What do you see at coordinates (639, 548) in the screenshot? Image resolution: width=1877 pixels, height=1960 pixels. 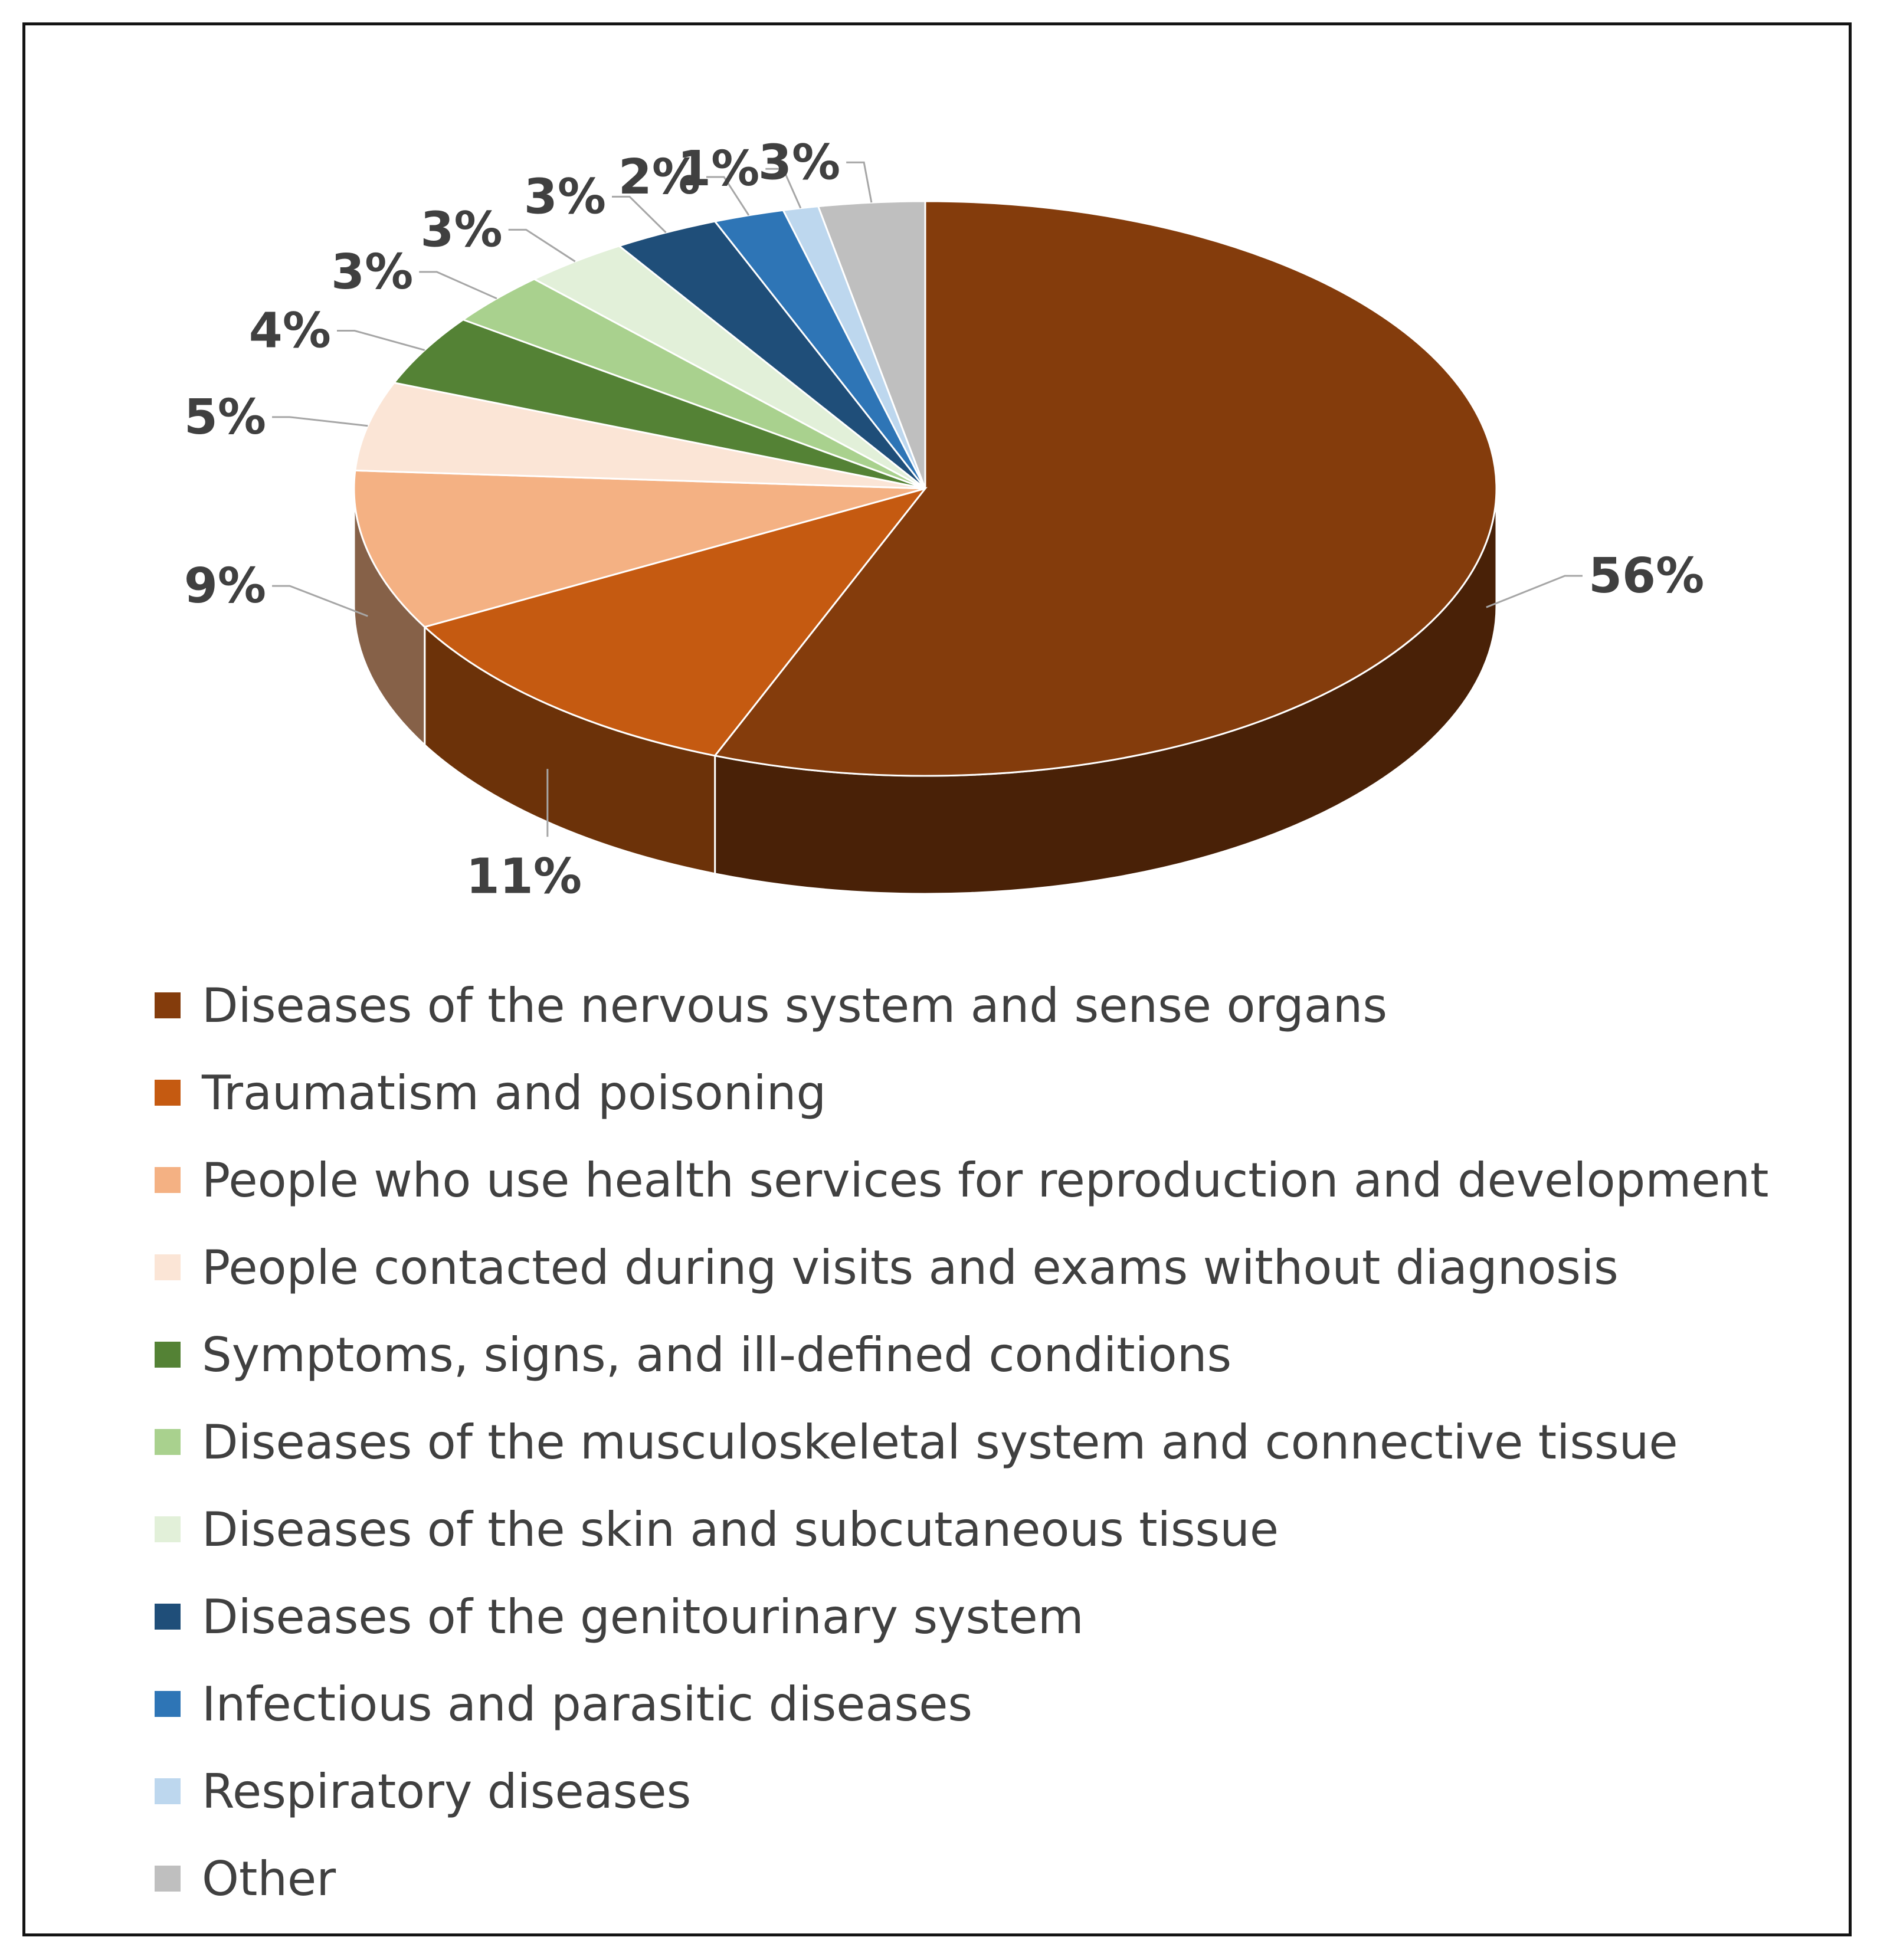 I see `pie-slice-people-who-use-health-services-for-reproduction-and-development` at bounding box center [639, 548].